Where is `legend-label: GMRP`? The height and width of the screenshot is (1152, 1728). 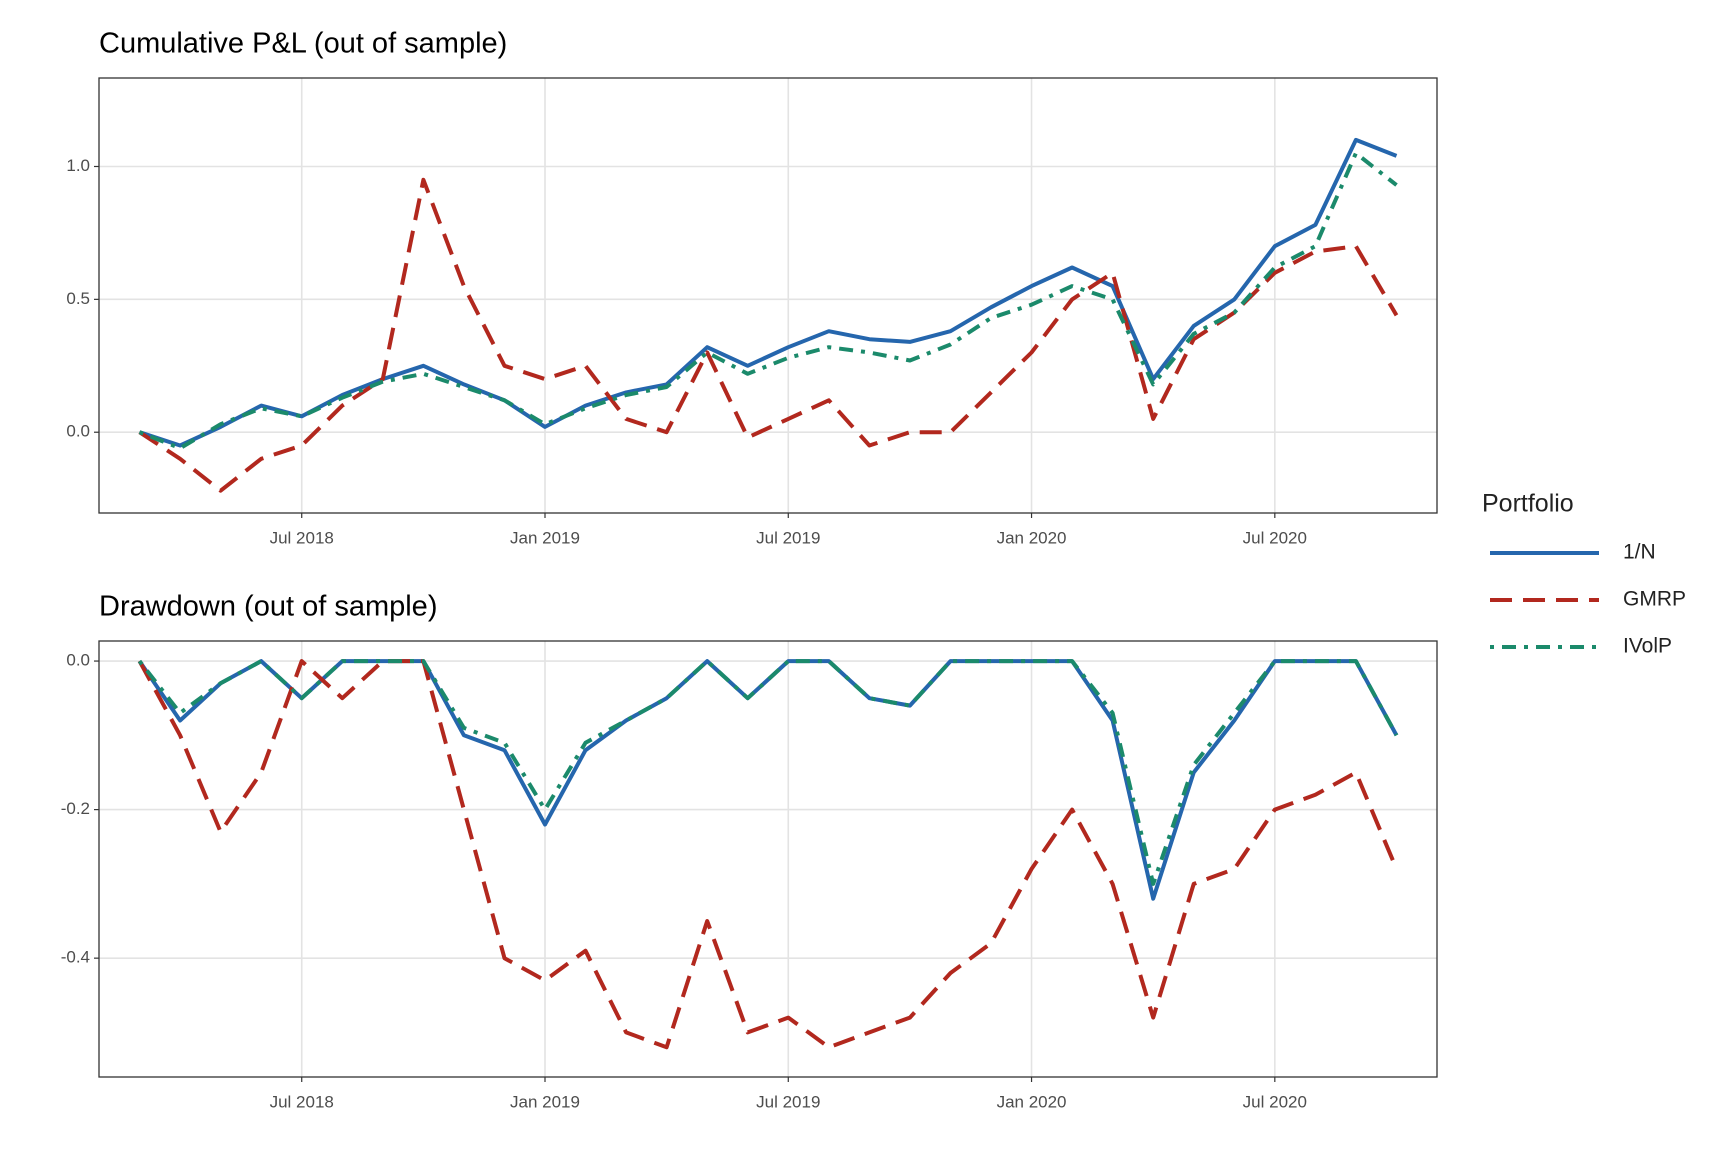 legend-label: GMRP is located at coordinates (1654, 599).